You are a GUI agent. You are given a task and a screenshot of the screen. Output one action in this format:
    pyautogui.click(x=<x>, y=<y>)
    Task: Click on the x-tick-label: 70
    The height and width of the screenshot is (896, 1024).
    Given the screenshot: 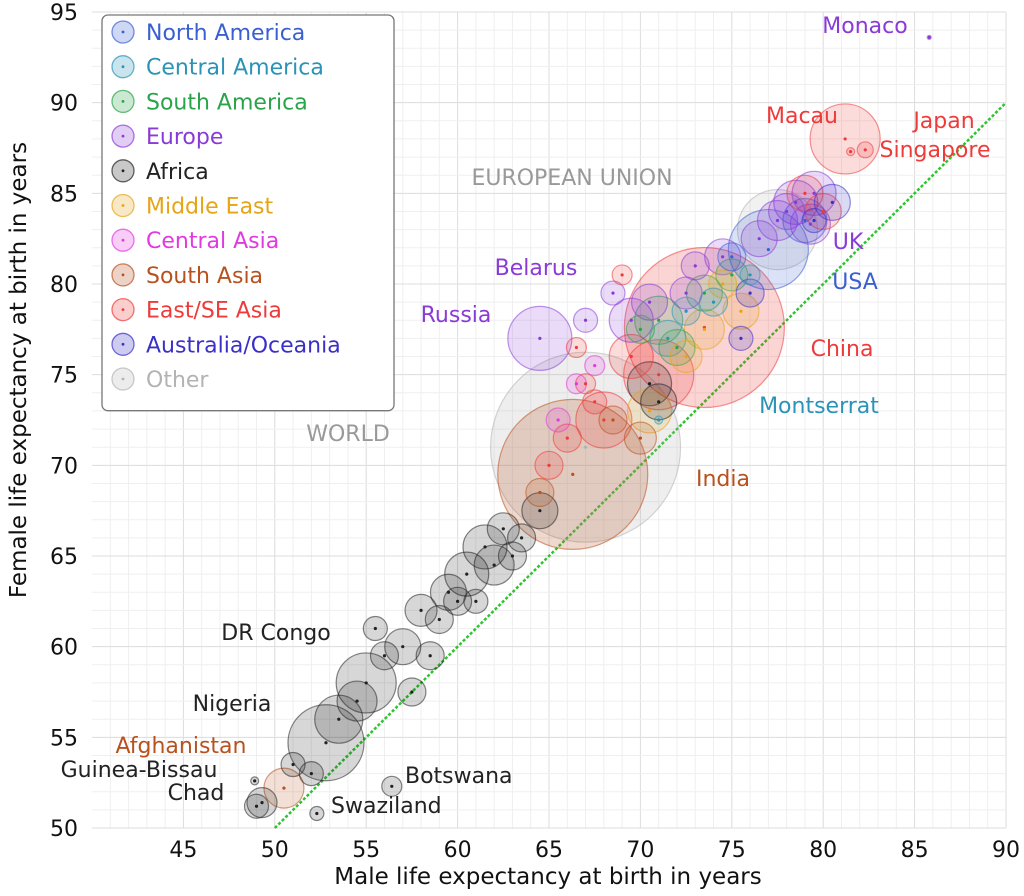 What is the action you would take?
    pyautogui.click(x=640, y=850)
    